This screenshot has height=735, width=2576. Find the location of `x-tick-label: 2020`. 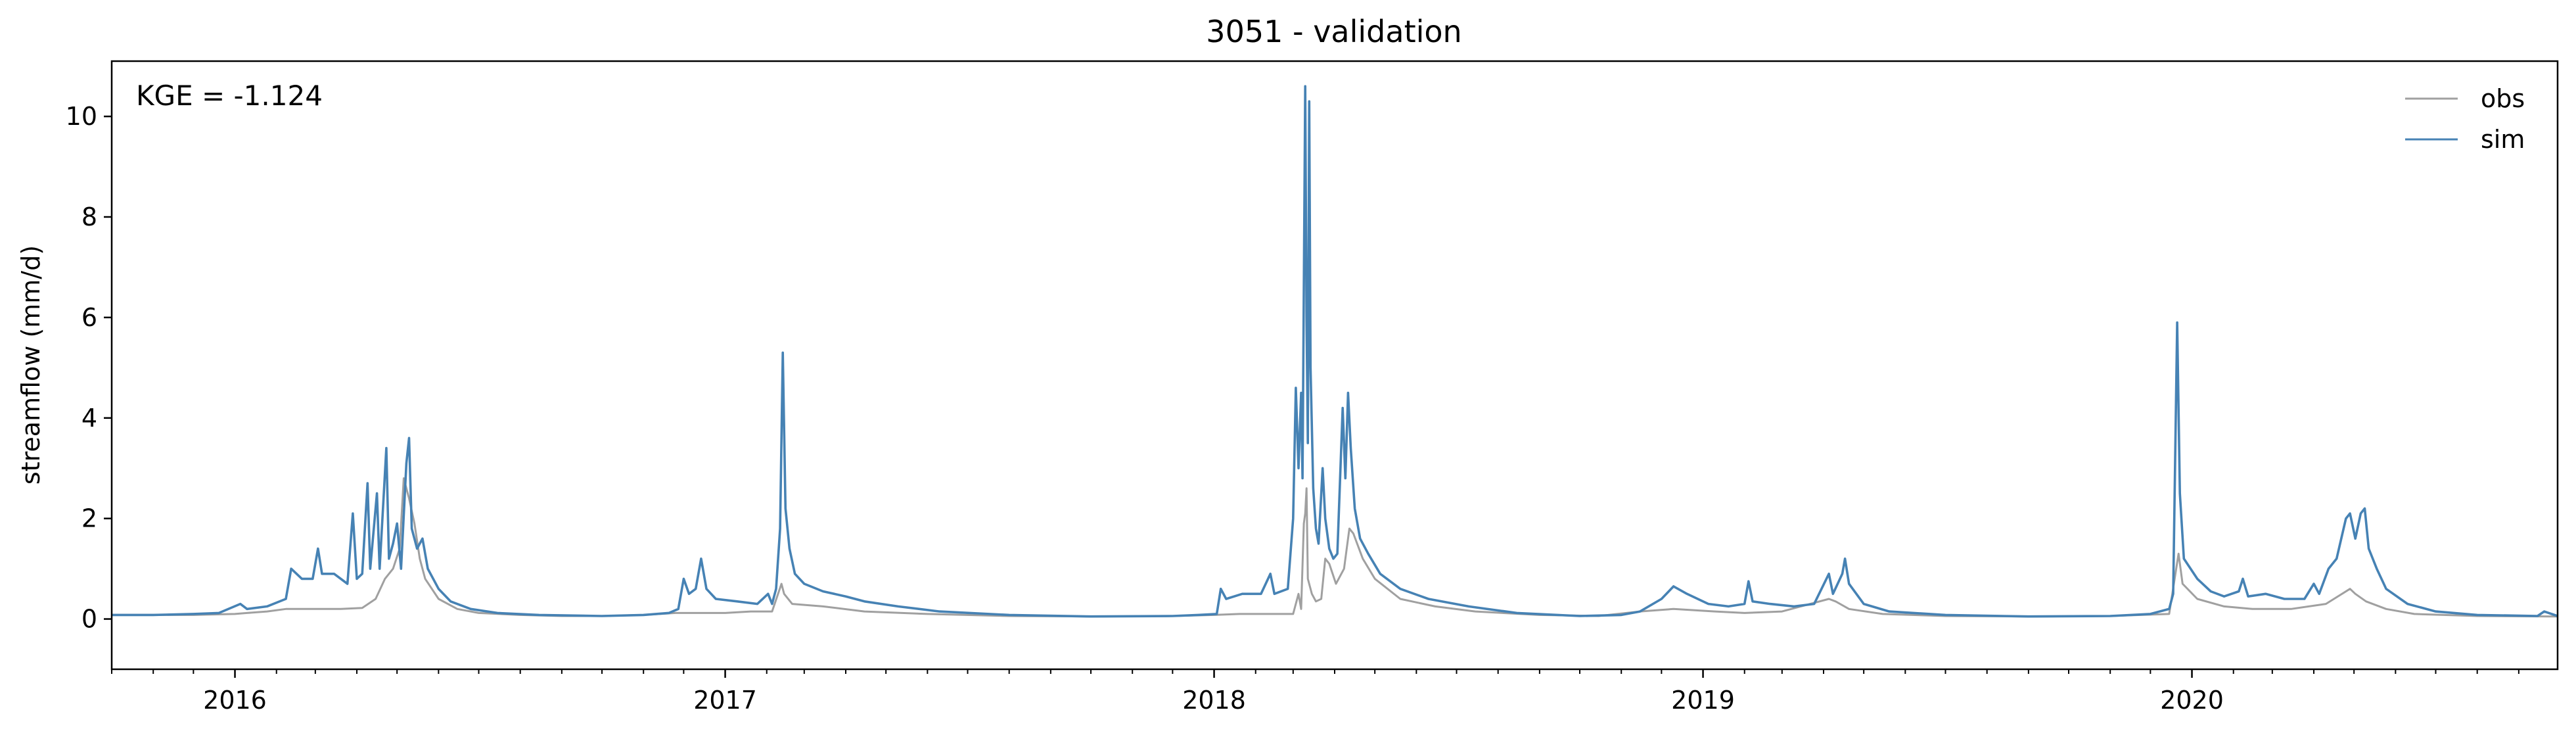

x-tick-label: 2020 is located at coordinates (2192, 701).